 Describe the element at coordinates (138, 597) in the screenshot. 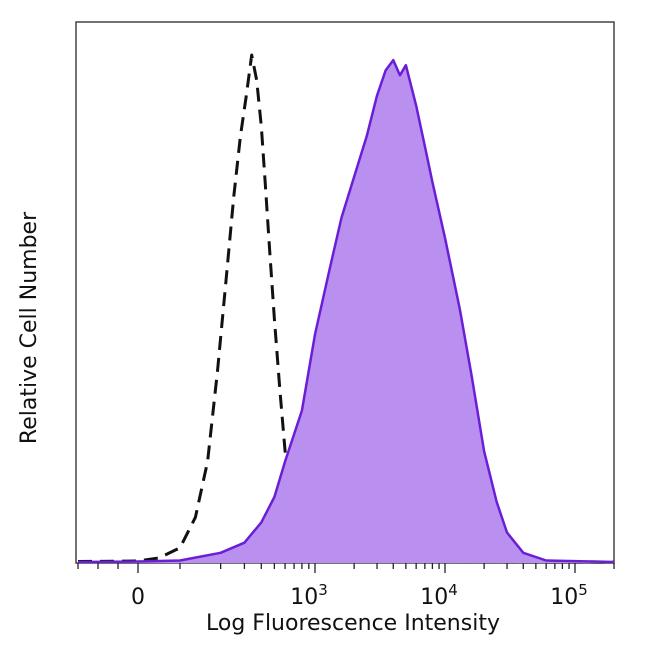

I see `x-tick-label: 0` at that location.